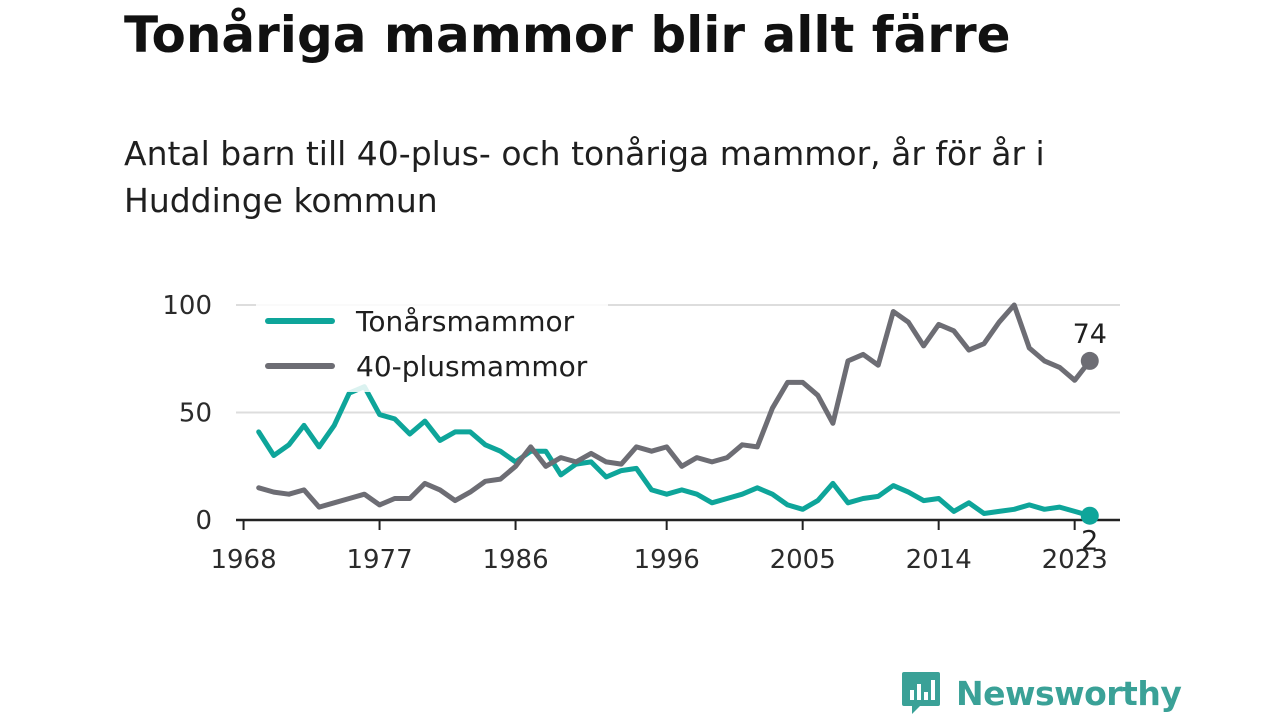 This screenshot has height=720, width=1280. What do you see at coordinates (465, 321) in the screenshot?
I see `legend-label-0: Tonårsmammor` at bounding box center [465, 321].